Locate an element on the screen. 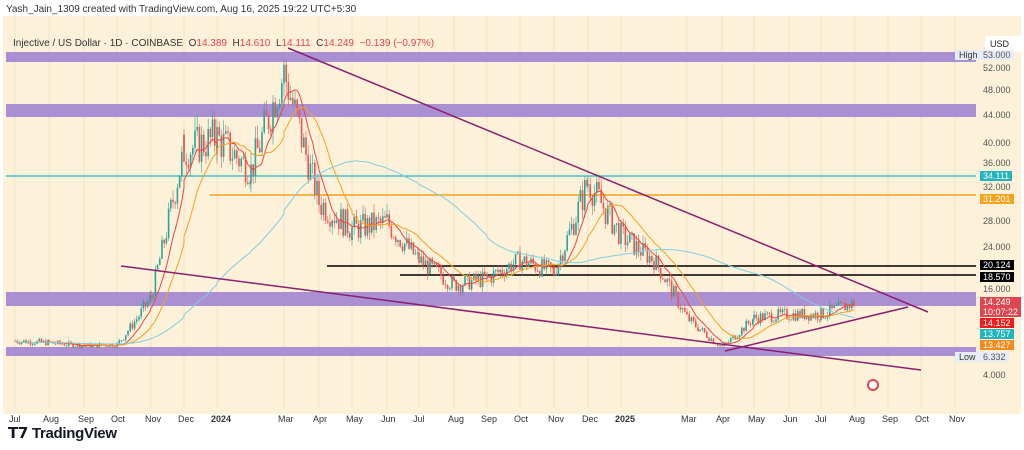  time-axis-label: Nov is located at coordinates (957, 419).